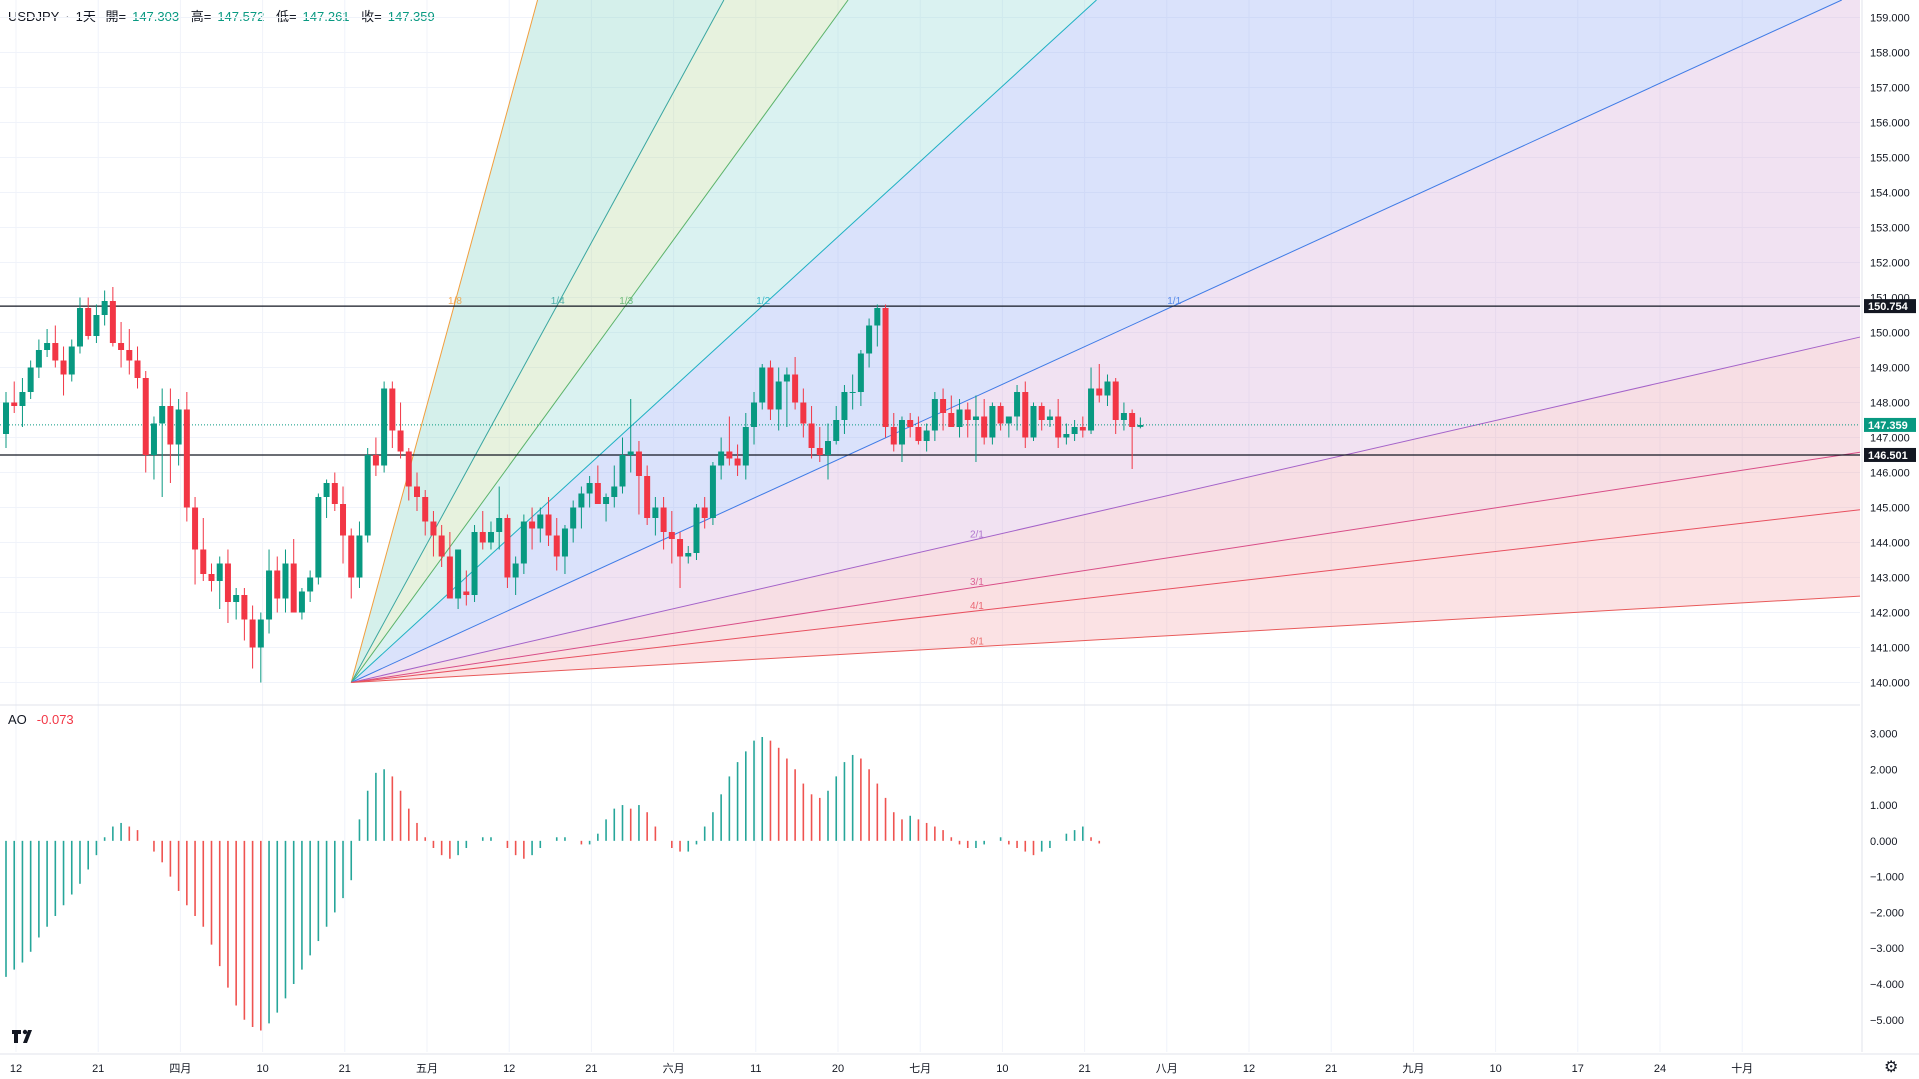  What do you see at coordinates (1249, 1069) in the screenshot?
I see `time-tick-label: 12` at bounding box center [1249, 1069].